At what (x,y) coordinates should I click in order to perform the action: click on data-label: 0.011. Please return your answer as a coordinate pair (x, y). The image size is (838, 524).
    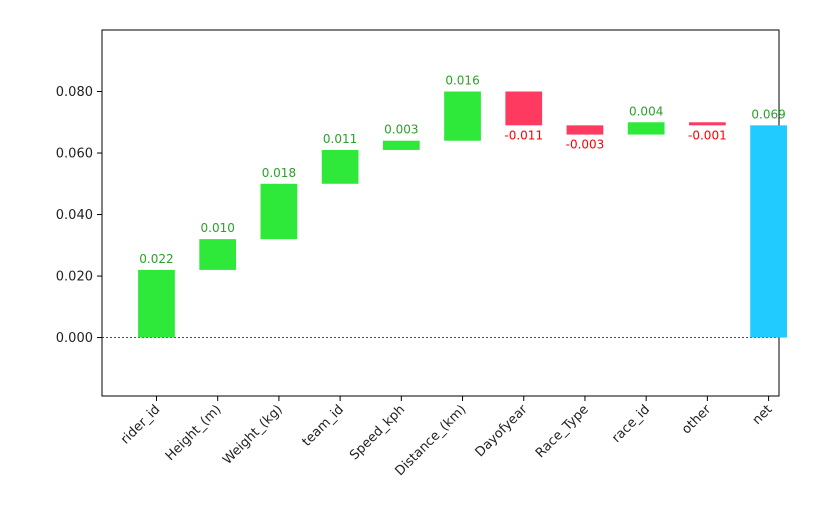
    Looking at the image, I should click on (340, 139).